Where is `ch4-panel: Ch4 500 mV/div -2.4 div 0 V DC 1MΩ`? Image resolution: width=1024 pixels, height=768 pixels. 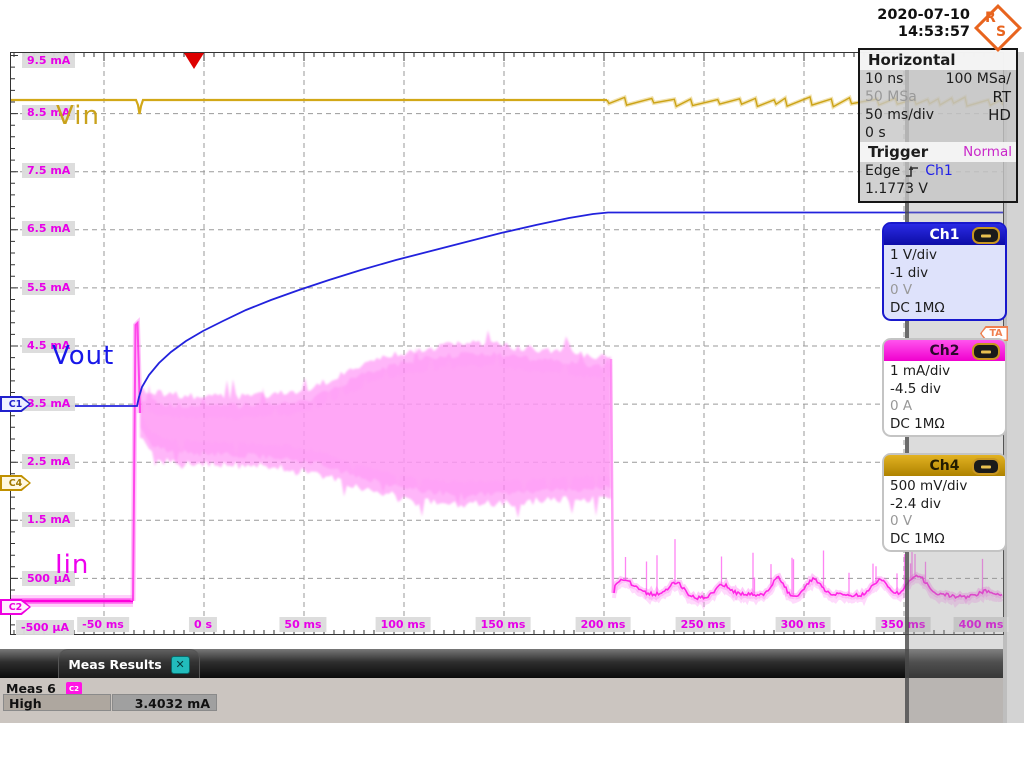 ch4-panel: Ch4 500 mV/div -2.4 div 0 V DC 1MΩ is located at coordinates (944, 502).